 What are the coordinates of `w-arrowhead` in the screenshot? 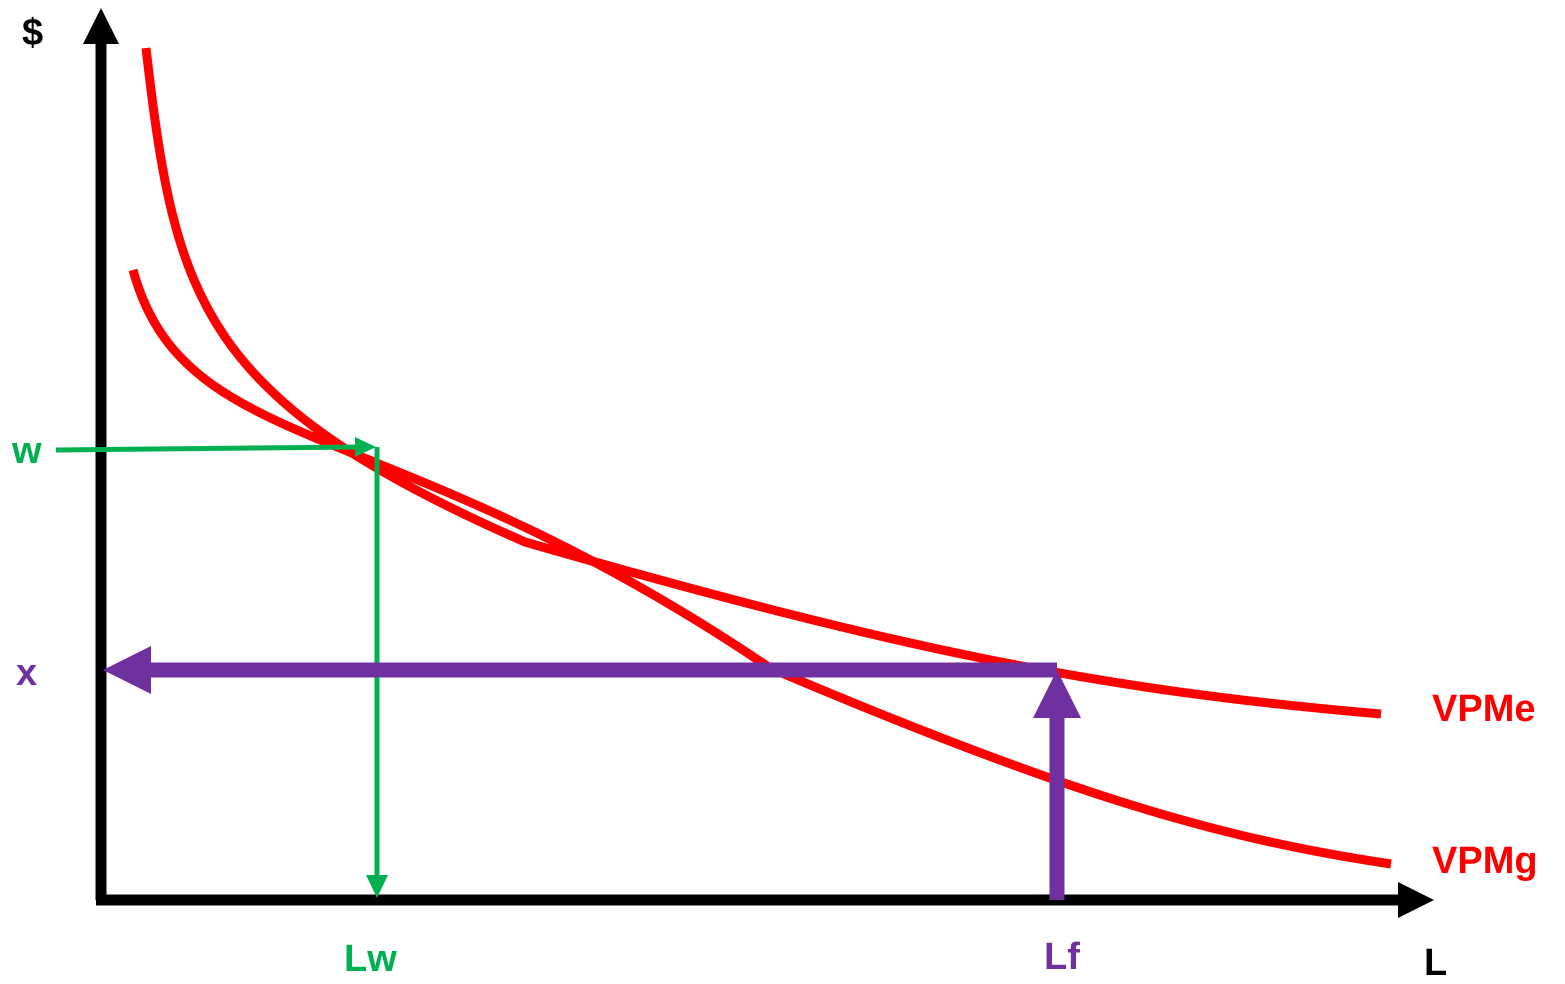 It's located at (365, 447).